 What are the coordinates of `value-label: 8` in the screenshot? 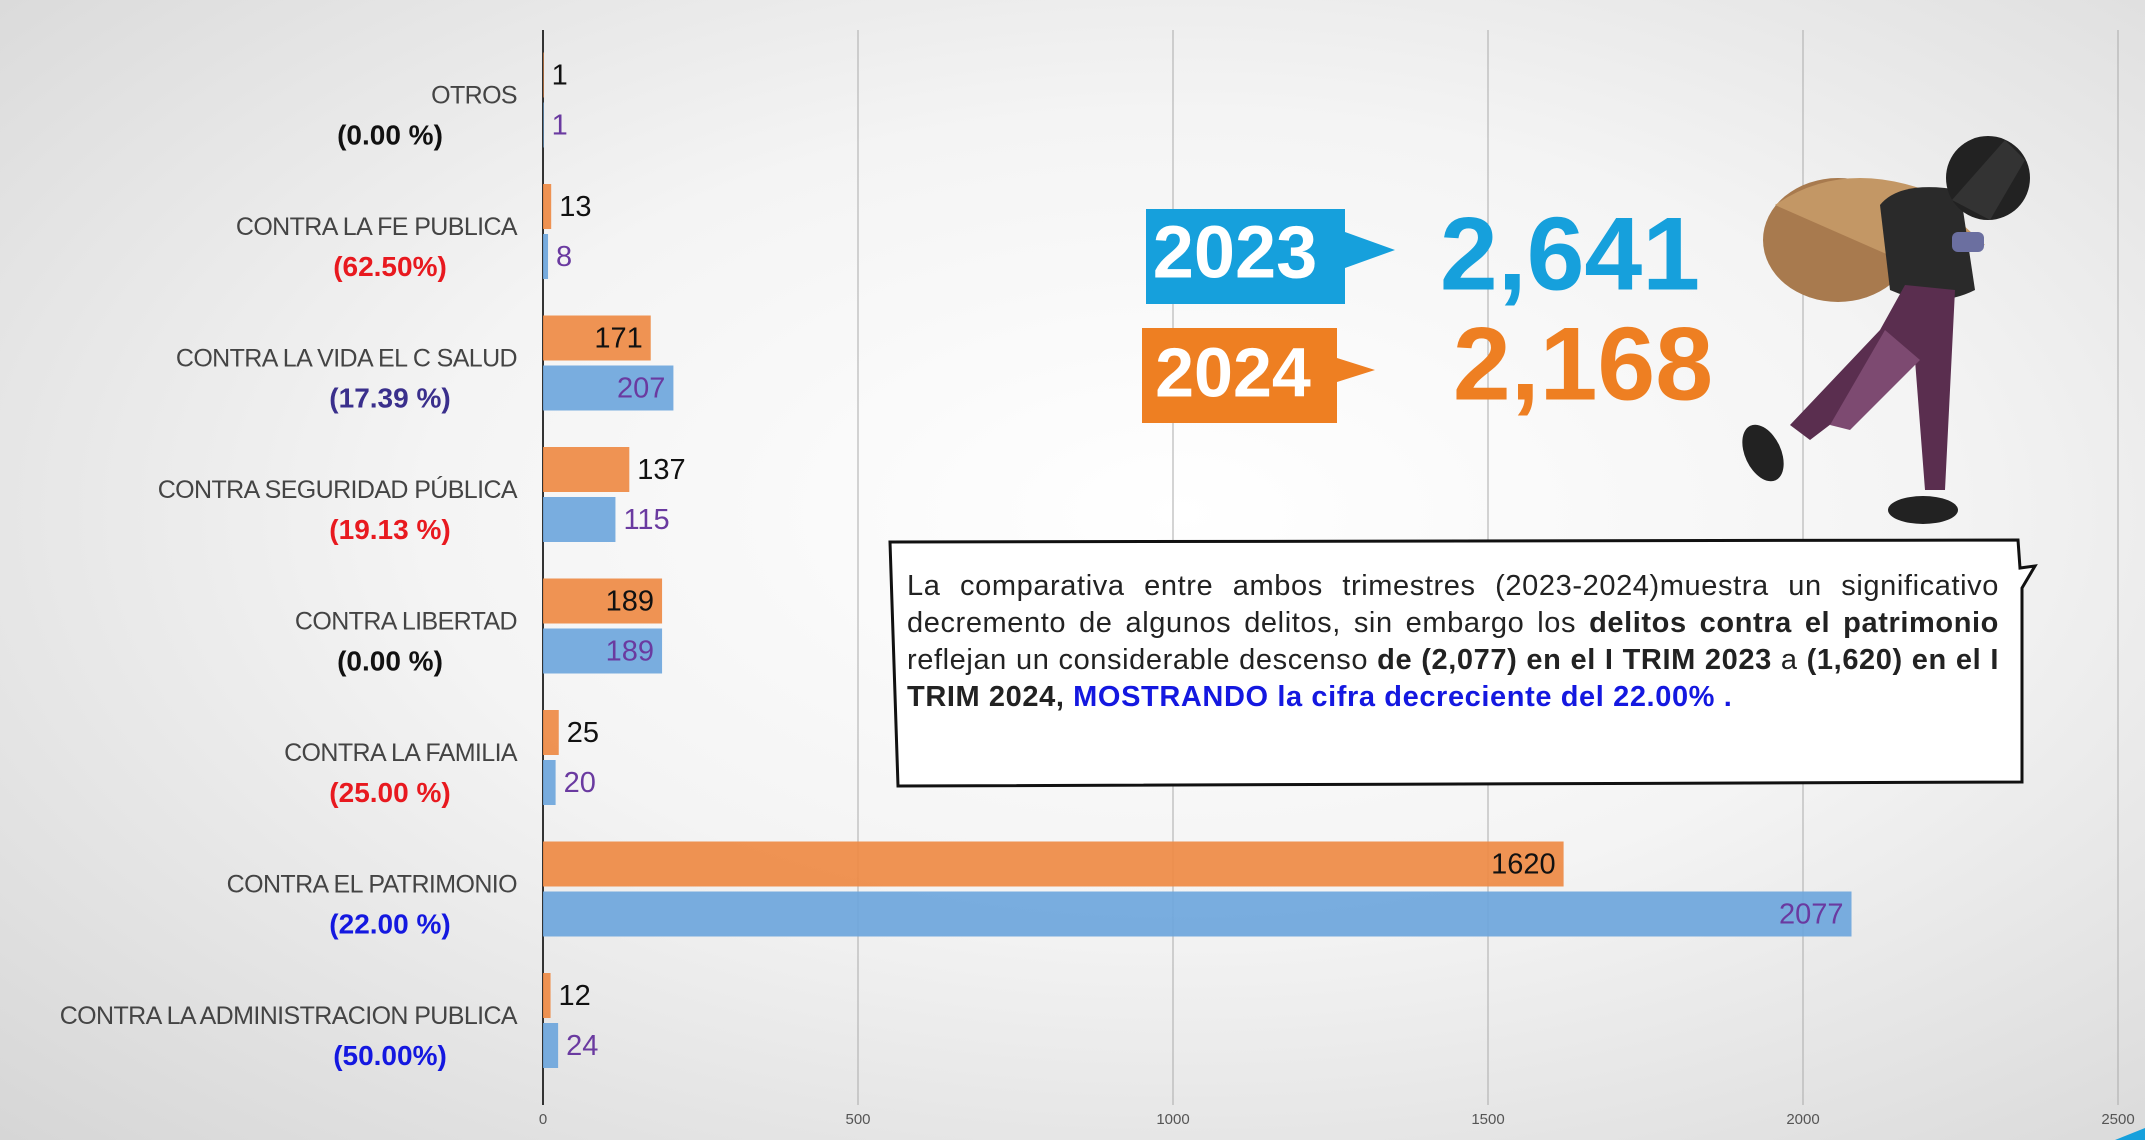 It's located at (564, 257).